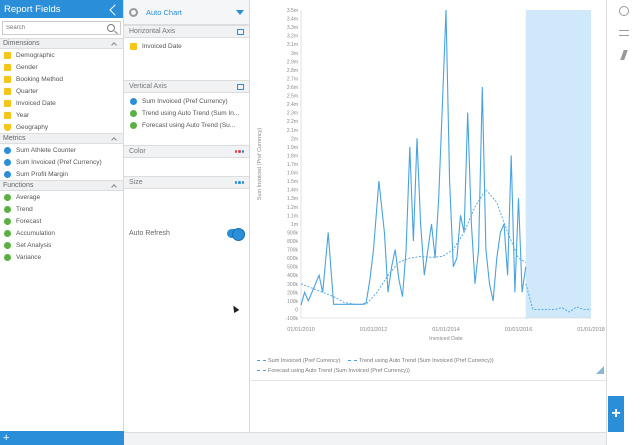 The width and height of the screenshot is (640, 445). What do you see at coordinates (27, 91) in the screenshot?
I see `field-label: Quarter` at bounding box center [27, 91].